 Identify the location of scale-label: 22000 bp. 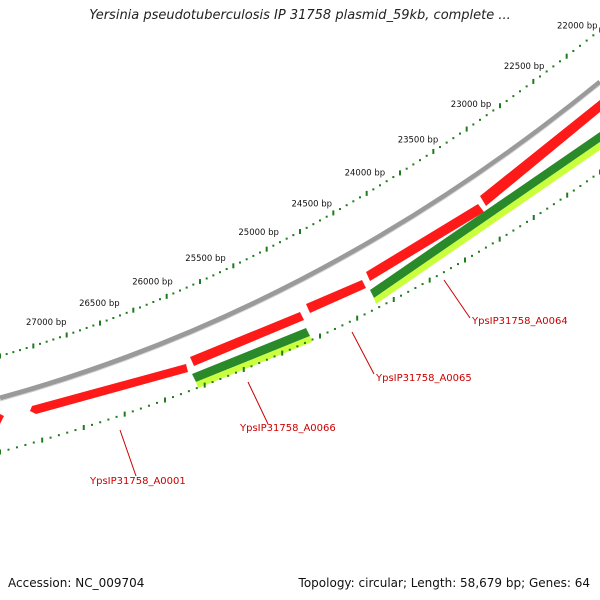
(577, 27).